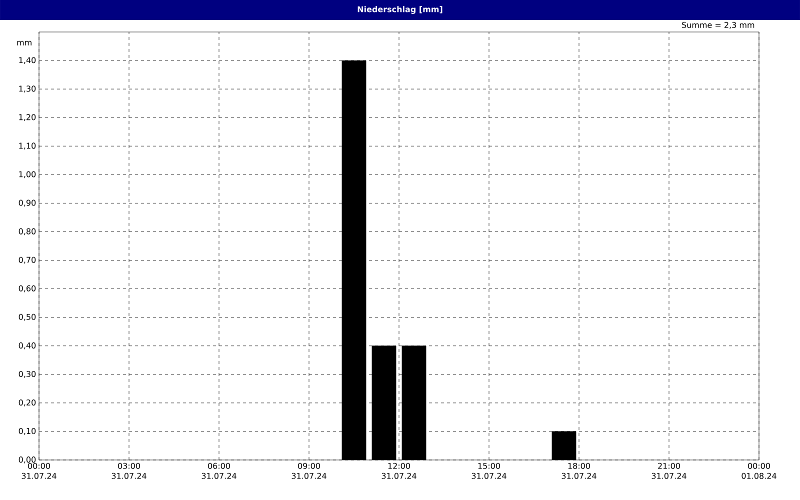 The height and width of the screenshot is (500, 800). I want to click on x-tick-label: 09:00 31.07.24, so click(309, 470).